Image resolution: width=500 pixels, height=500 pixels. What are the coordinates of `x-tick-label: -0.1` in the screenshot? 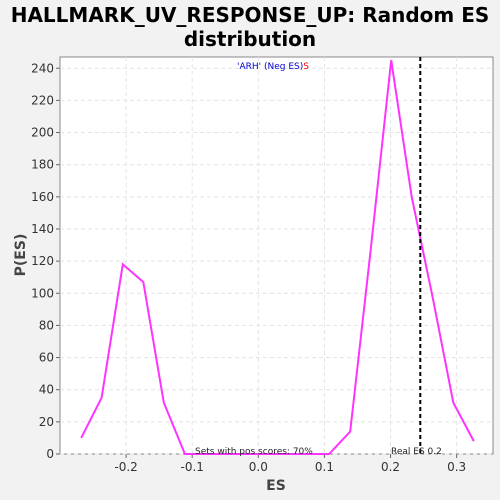 It's located at (192, 467).